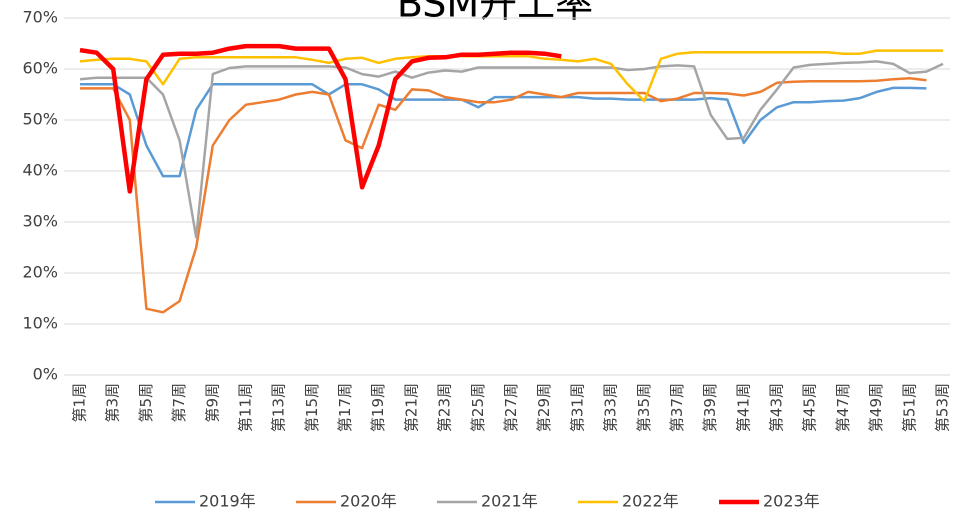 The width and height of the screenshot is (956, 520). What do you see at coordinates (710, 407) in the screenshot?
I see `x-tick-label: 第39周` at bounding box center [710, 407].